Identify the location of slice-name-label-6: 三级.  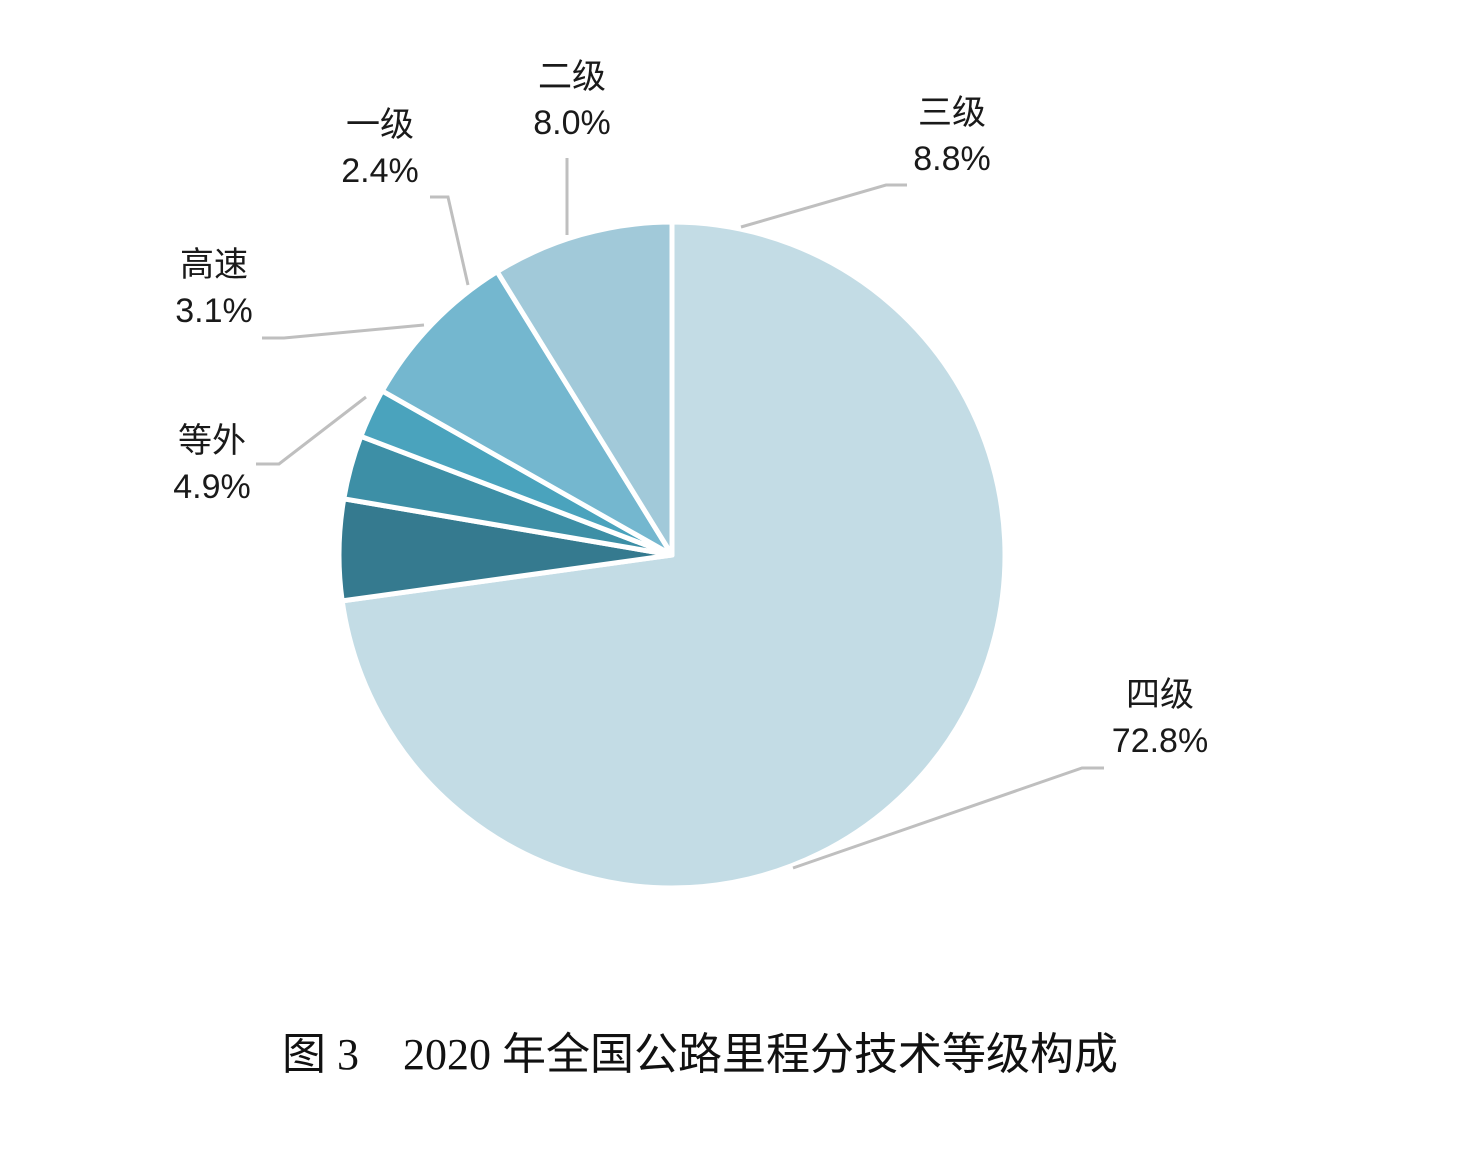
(952, 113).